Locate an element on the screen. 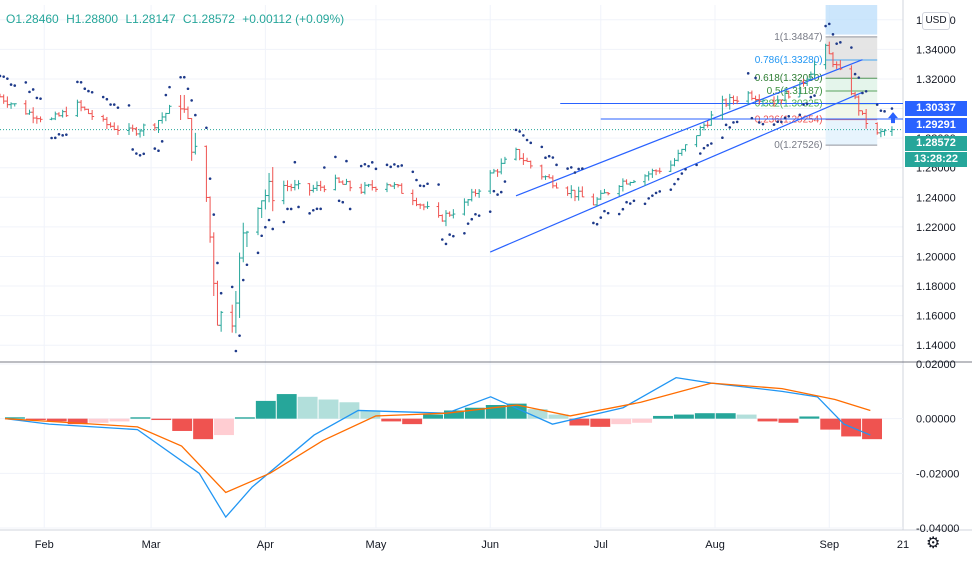 This screenshot has width=972, height=562. low-value: L1.28147 is located at coordinates (150, 19).